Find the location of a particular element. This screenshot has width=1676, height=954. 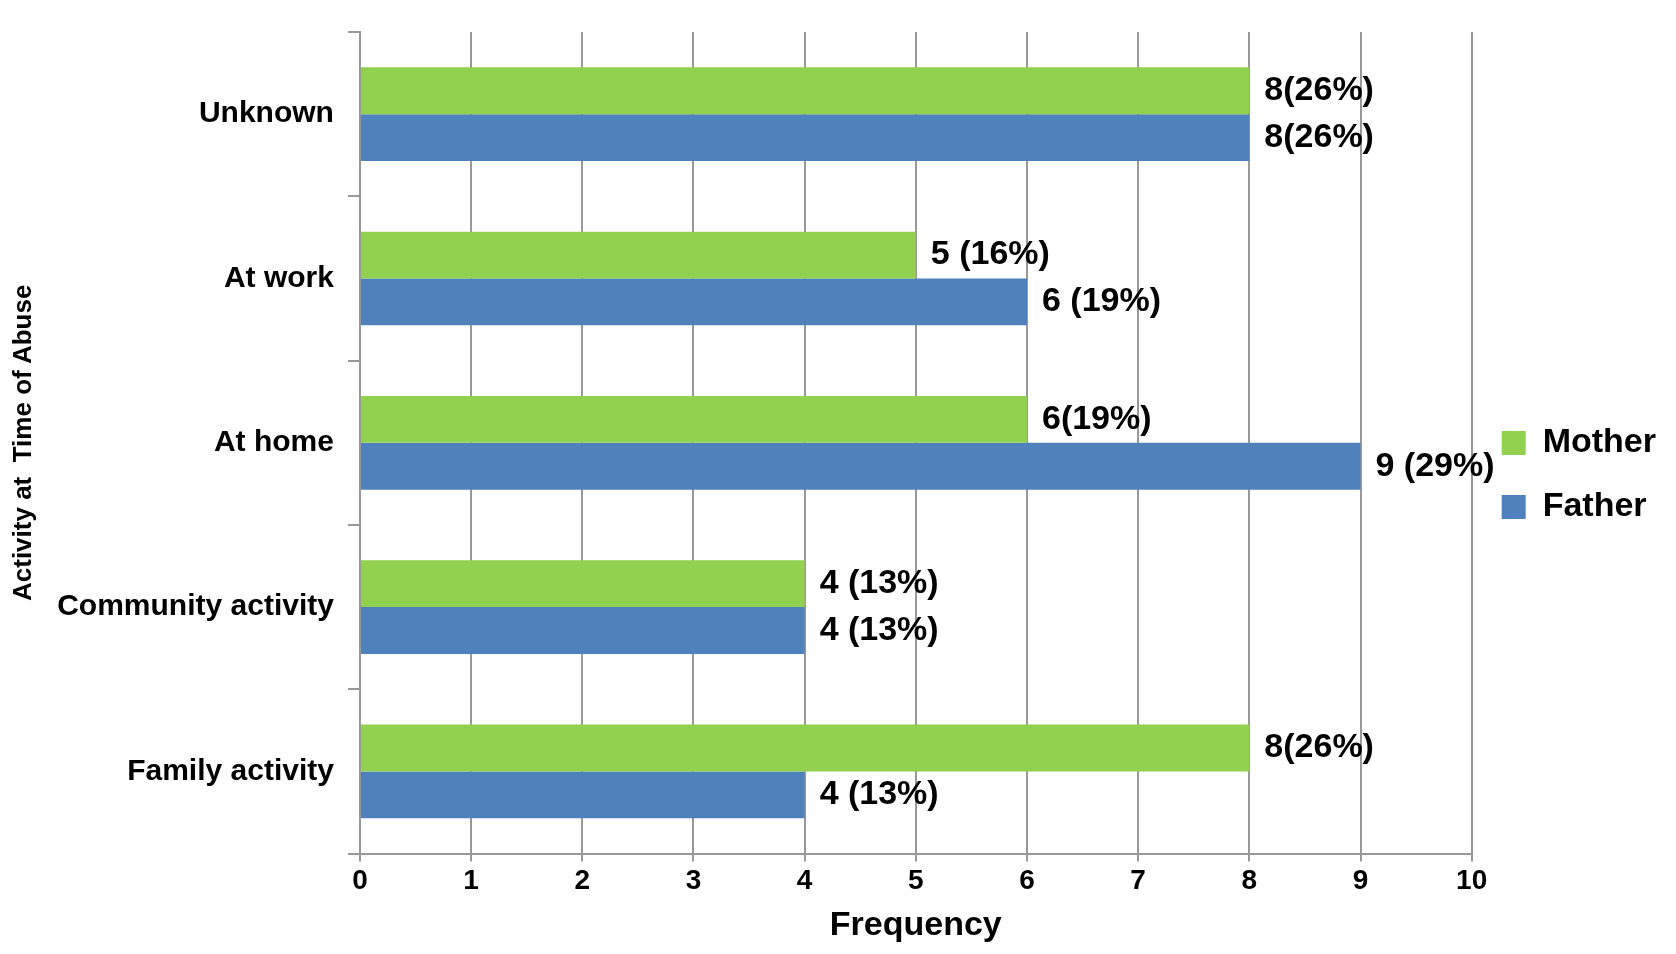

data-label: 6 (19%) is located at coordinates (1101, 299).